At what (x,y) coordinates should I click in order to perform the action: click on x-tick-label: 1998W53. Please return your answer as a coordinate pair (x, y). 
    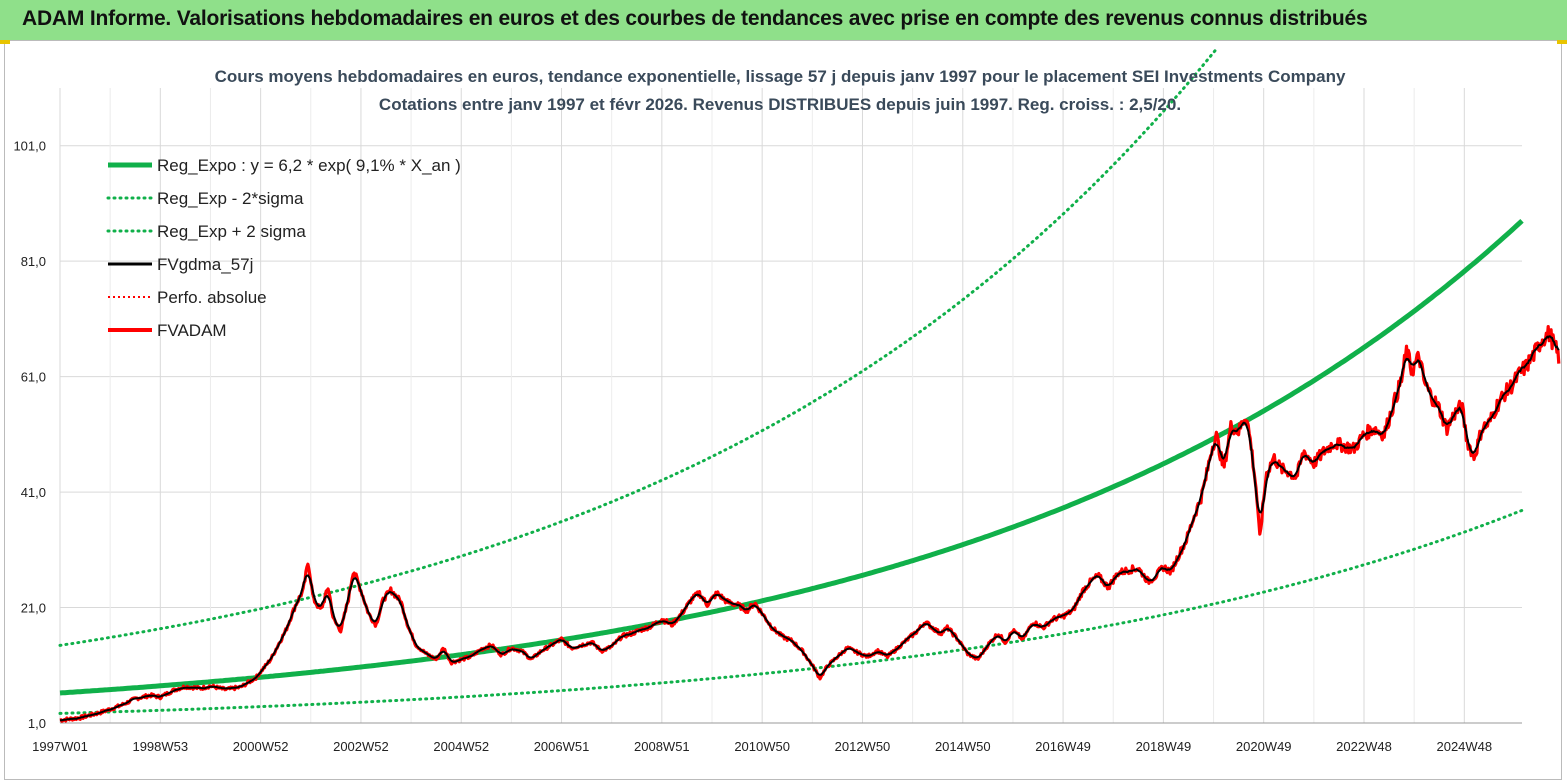
    Looking at the image, I should click on (160, 746).